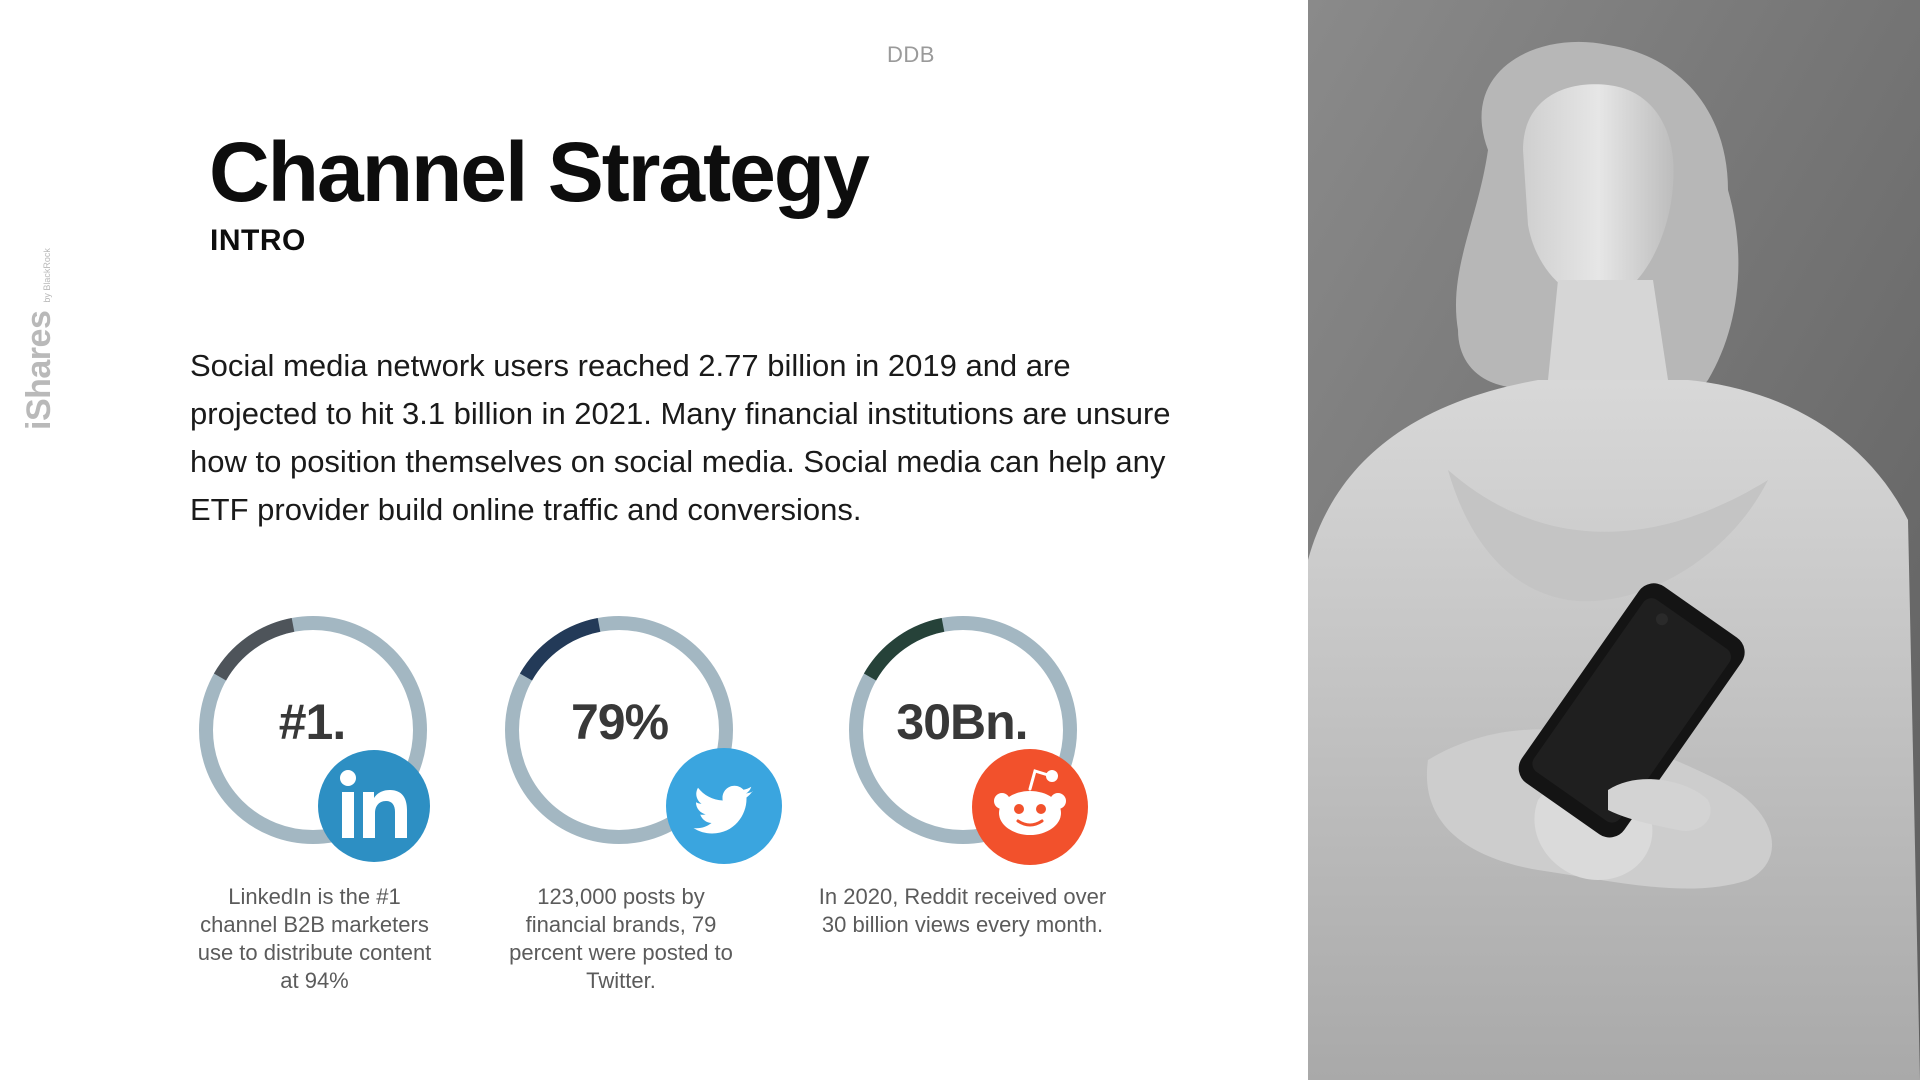 The width and height of the screenshot is (1920, 1080). I want to click on reddit-icon, so click(1030, 807).